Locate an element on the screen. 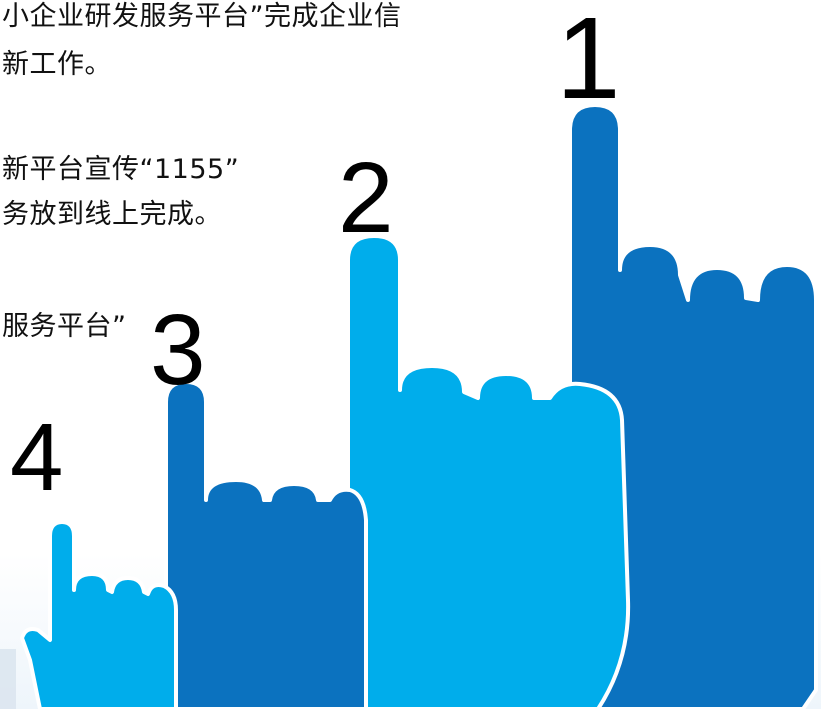 The image size is (821, 709). text-line-1: 小企业研发服务平台”完成企业信 is located at coordinates (202, 16).